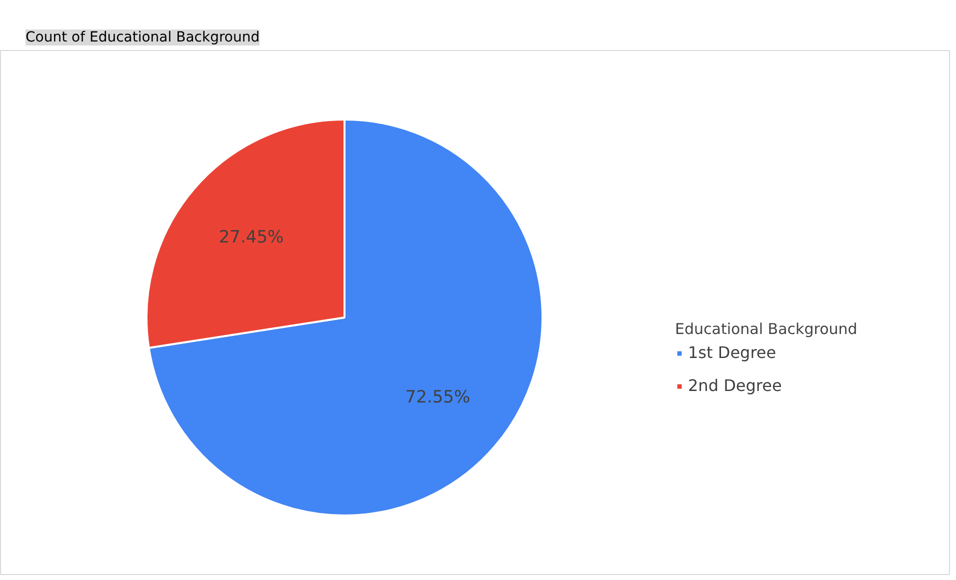 This screenshot has width=956, height=580. I want to click on data-label: 72.55%, so click(437, 397).